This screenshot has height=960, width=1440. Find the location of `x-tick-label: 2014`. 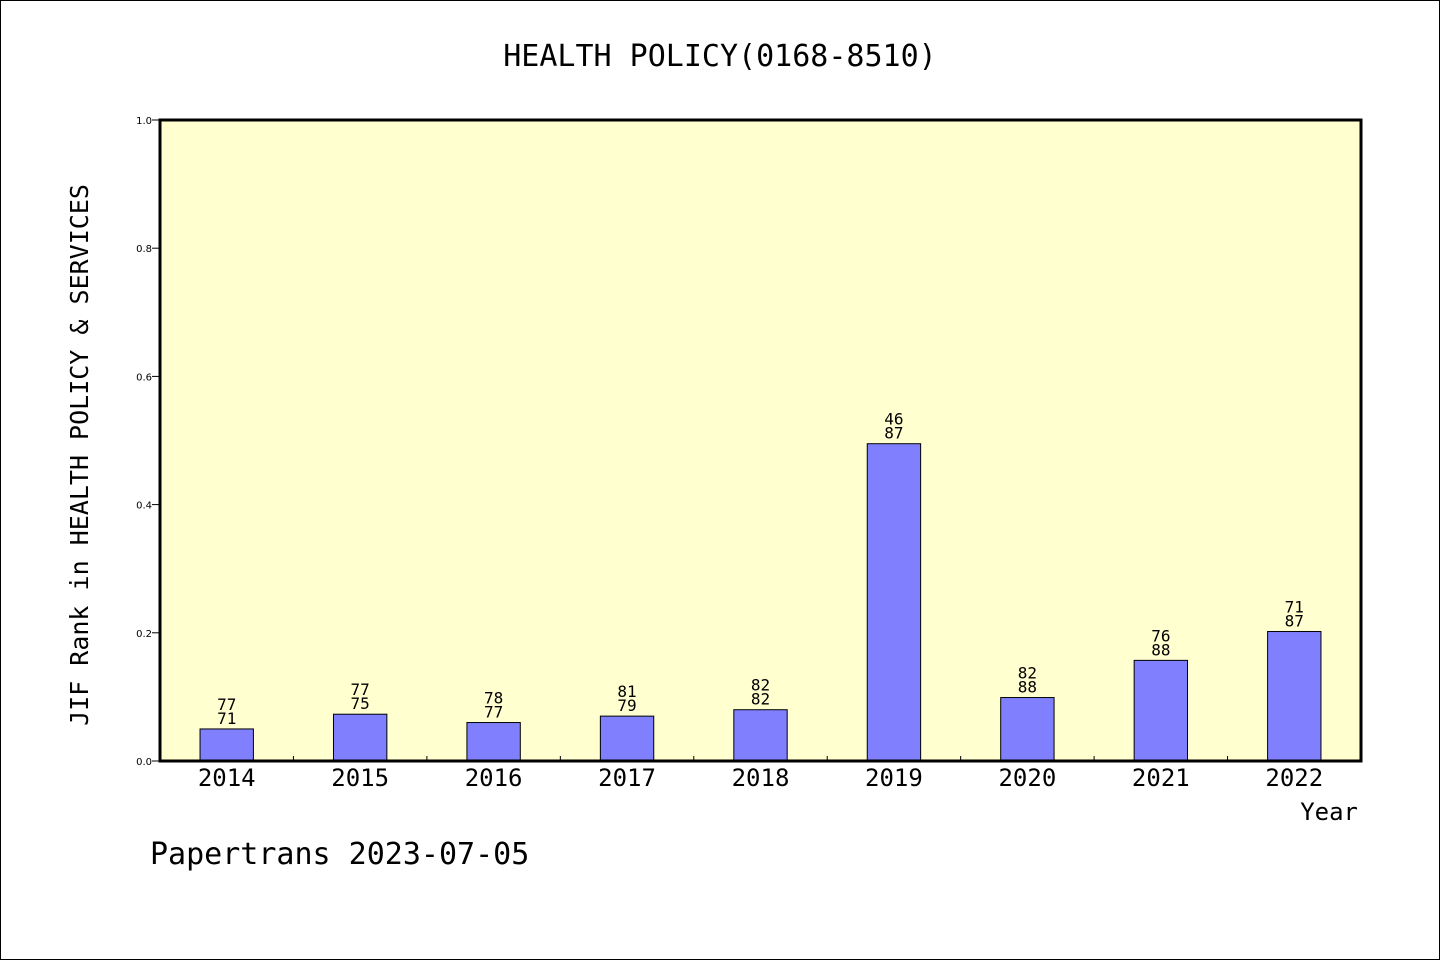

x-tick-label: 2014 is located at coordinates (227, 778).